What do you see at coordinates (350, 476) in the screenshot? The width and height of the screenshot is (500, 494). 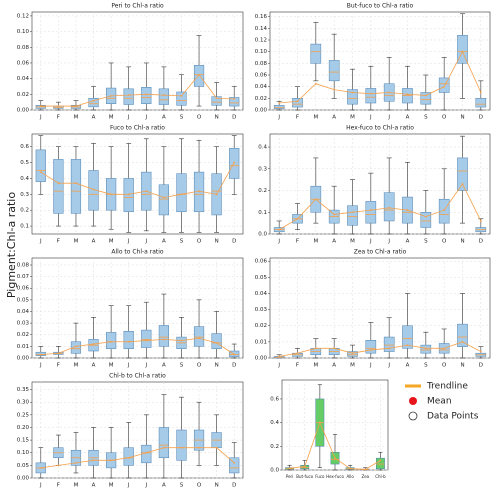 I see `x-tick-label: Allo` at bounding box center [350, 476].